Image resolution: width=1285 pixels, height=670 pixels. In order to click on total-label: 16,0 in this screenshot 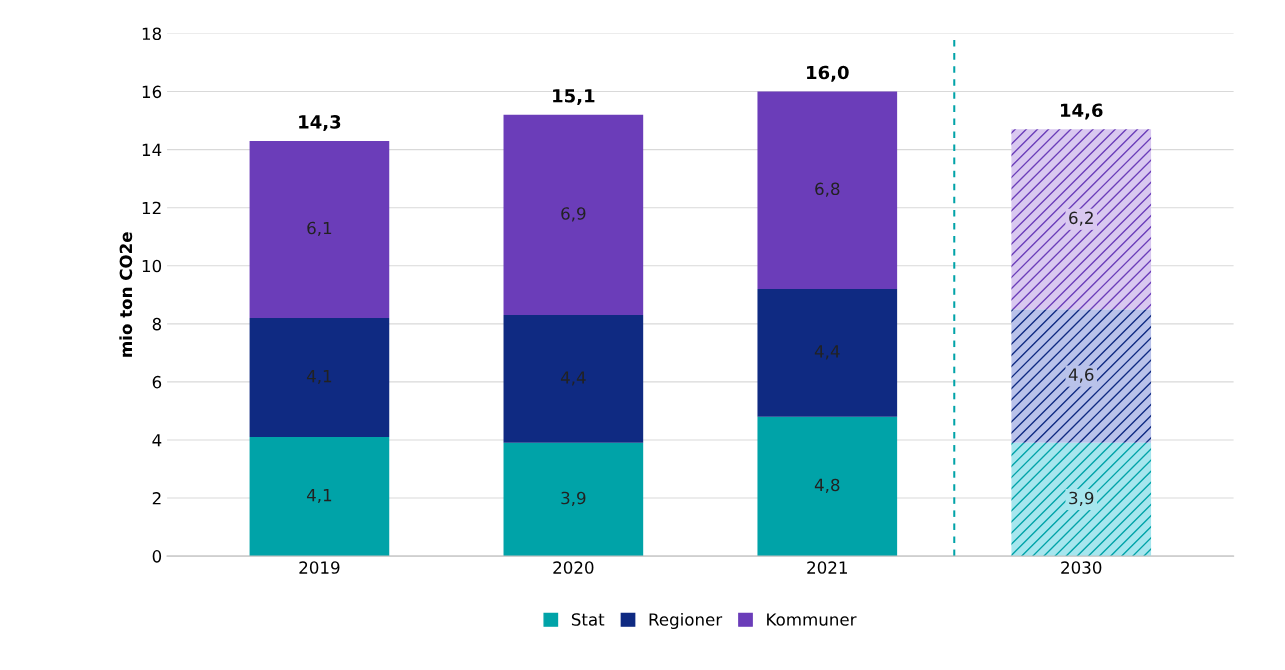, I will do `click(828, 73)`.